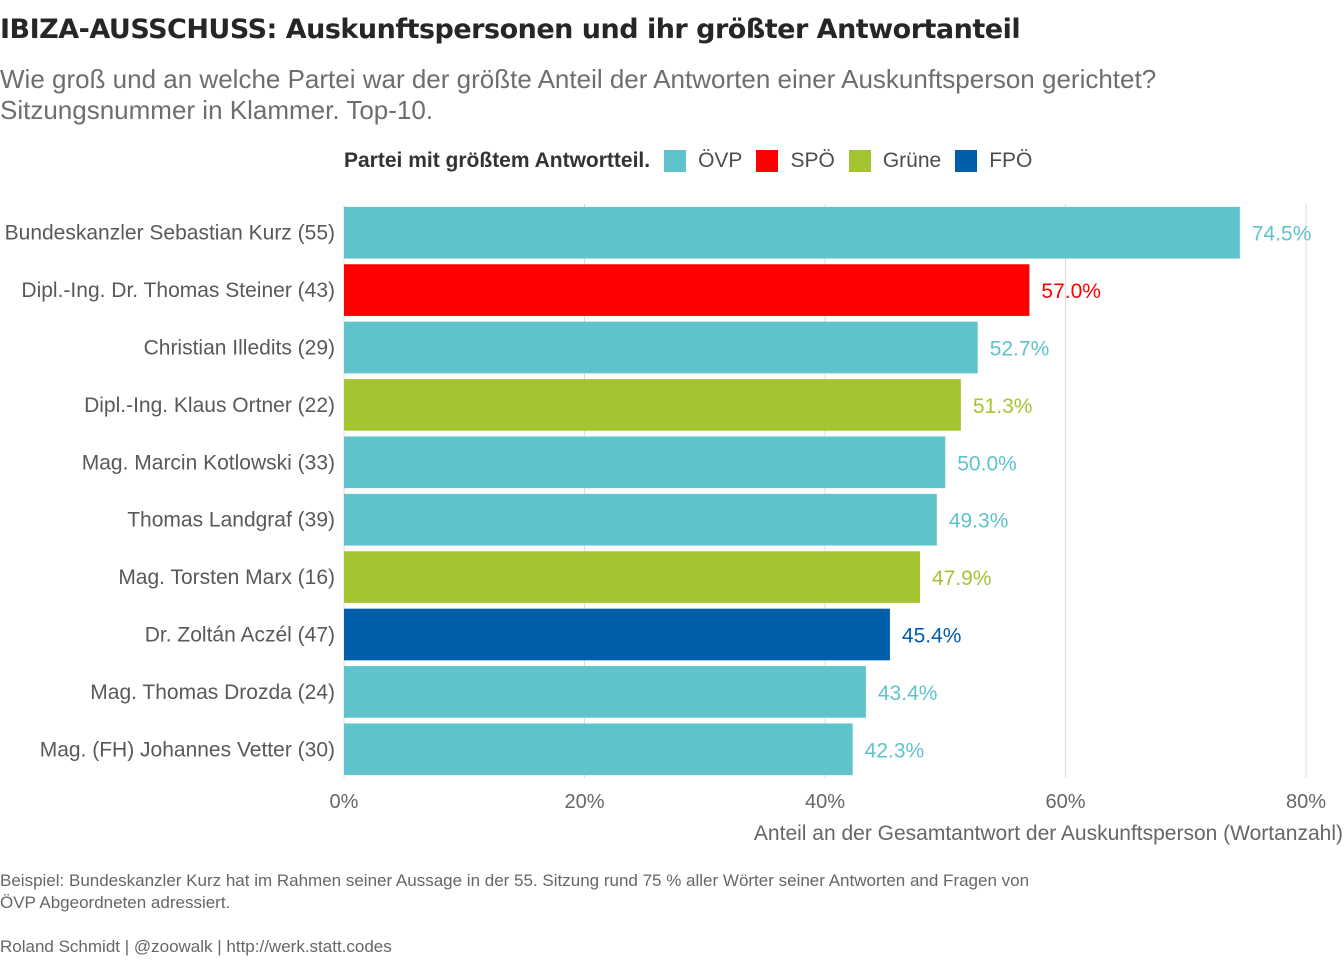 The width and height of the screenshot is (1344, 960). I want to click on value-label-christian-illedits-29: 52.7%, so click(1020, 349).